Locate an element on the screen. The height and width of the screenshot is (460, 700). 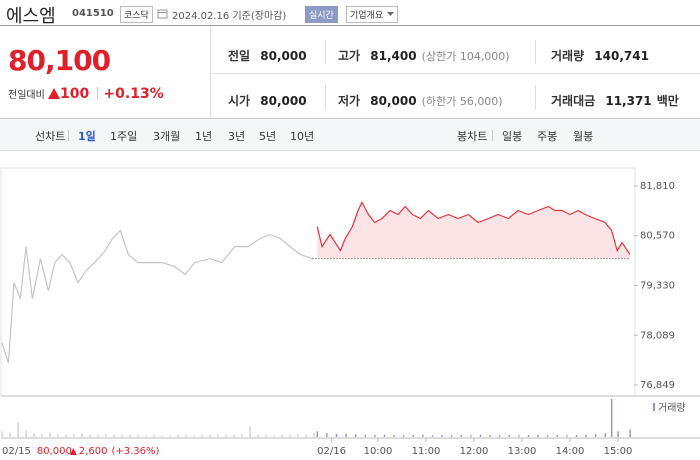
date: 2024.02.16 is located at coordinates (201, 16).